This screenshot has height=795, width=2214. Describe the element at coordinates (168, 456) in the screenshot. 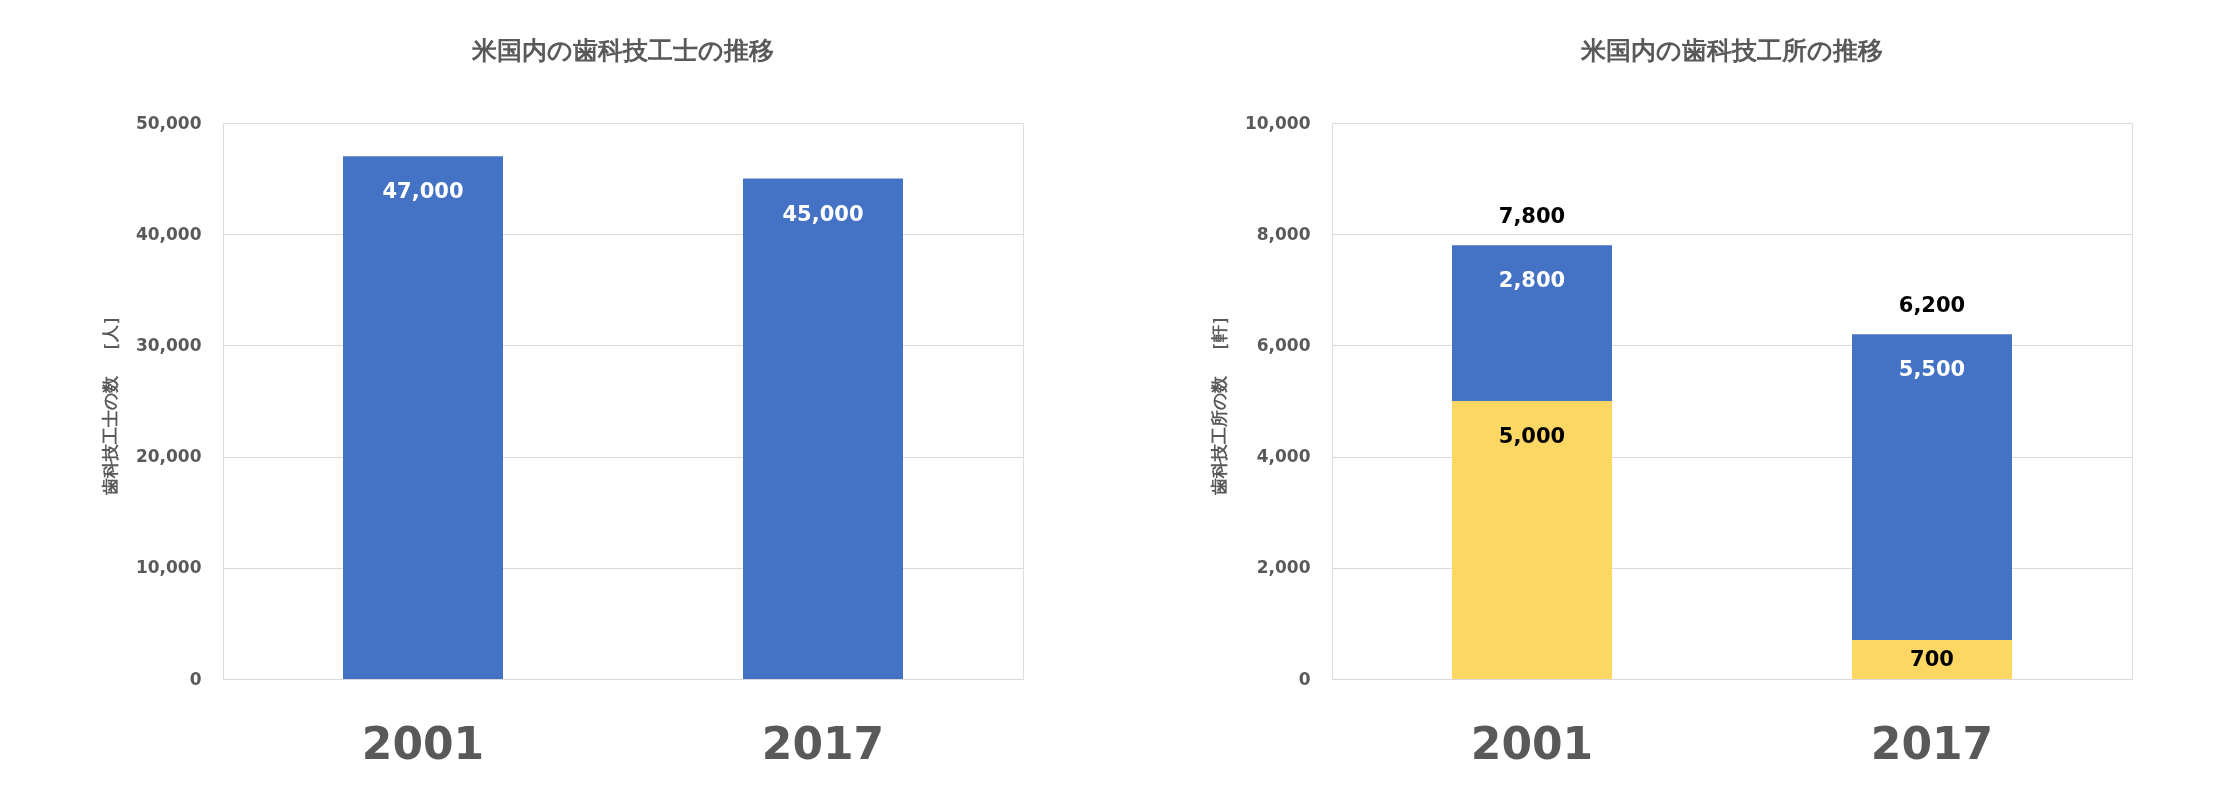

I see `y-tick-label: 20,000` at that location.